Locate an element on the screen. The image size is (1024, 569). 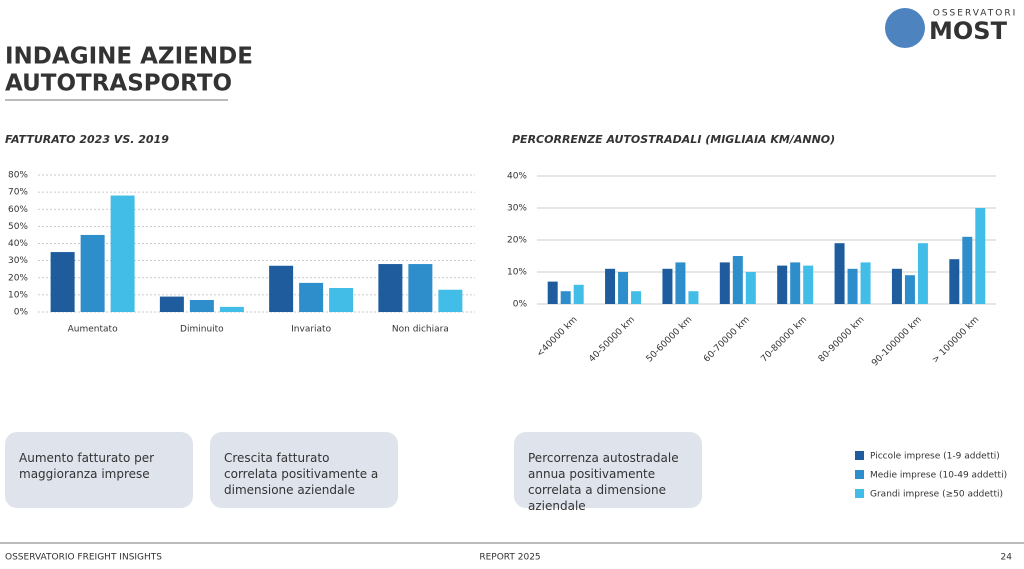
y-tick-label: 80% is located at coordinates (18, 176).